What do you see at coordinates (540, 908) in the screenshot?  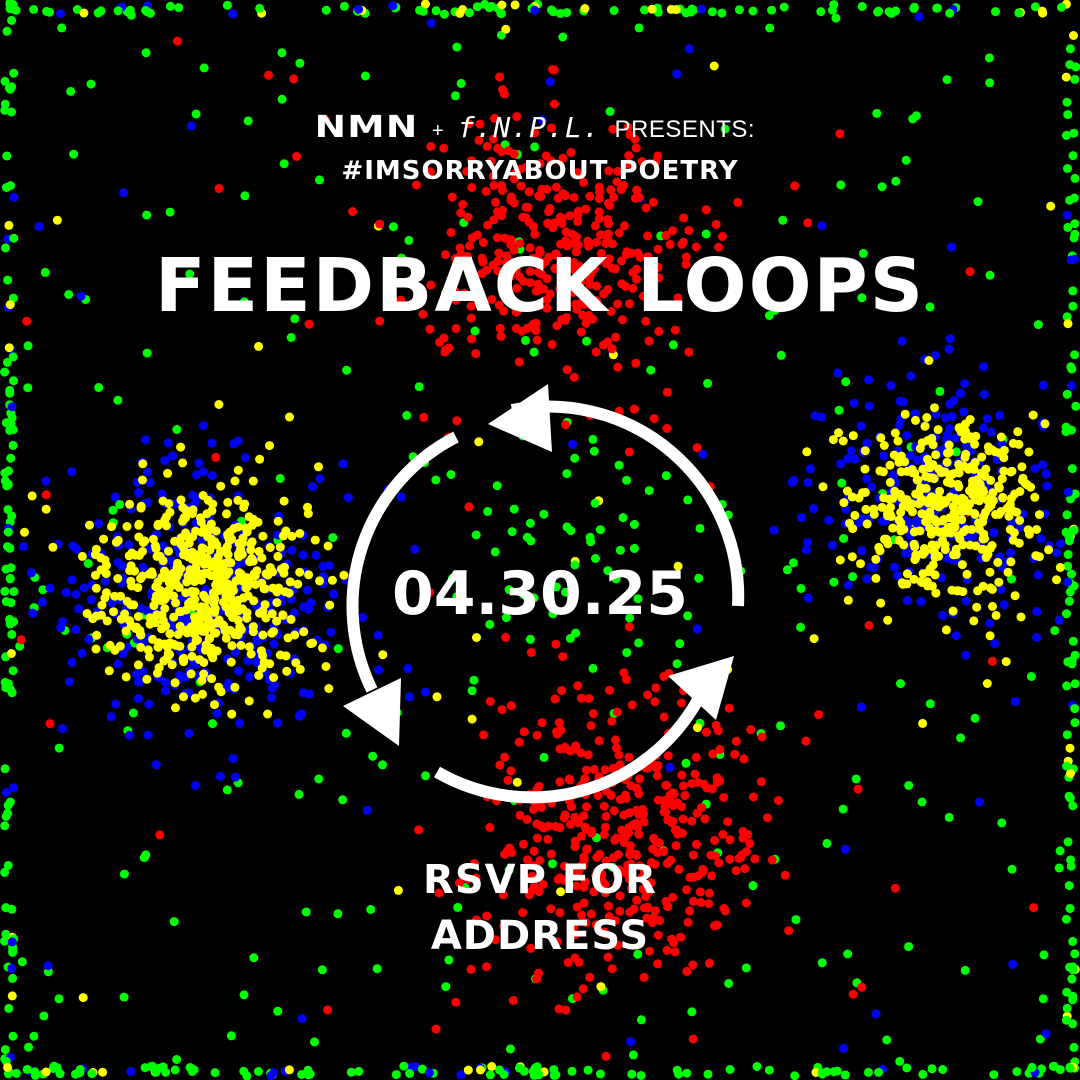 I see `rsvp-note: RSVP FOR ADDRESS` at bounding box center [540, 908].